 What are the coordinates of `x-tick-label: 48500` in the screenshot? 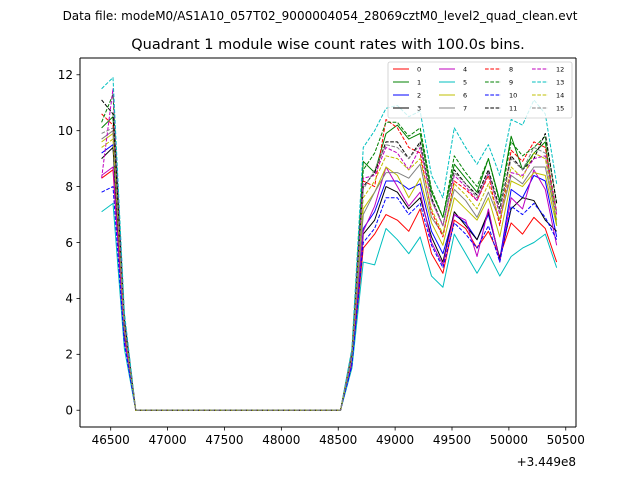 It's located at (338, 440).